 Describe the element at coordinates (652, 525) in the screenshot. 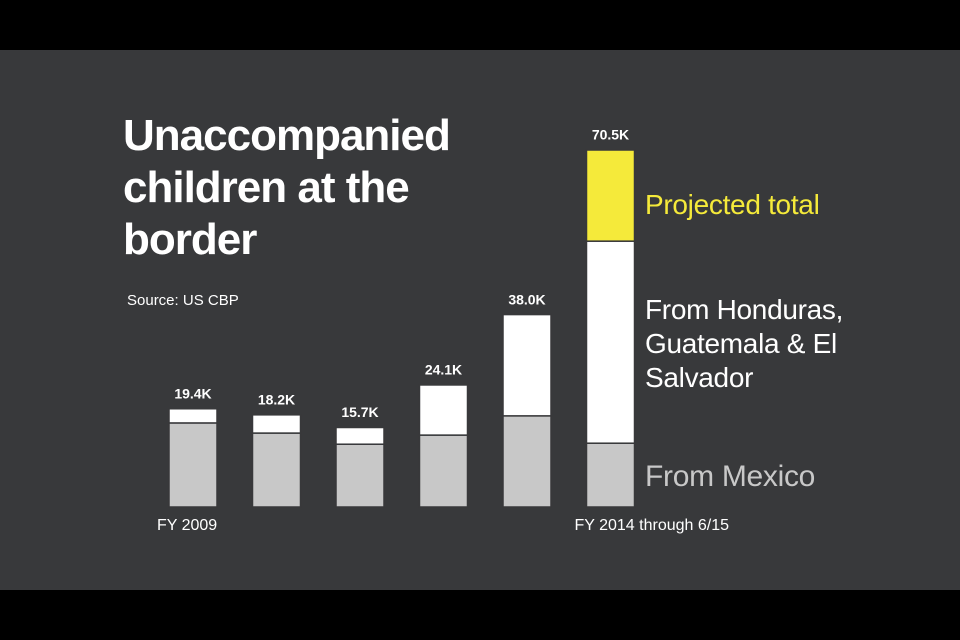

I see `x-tick-label: FY 2014 through 6/15` at that location.